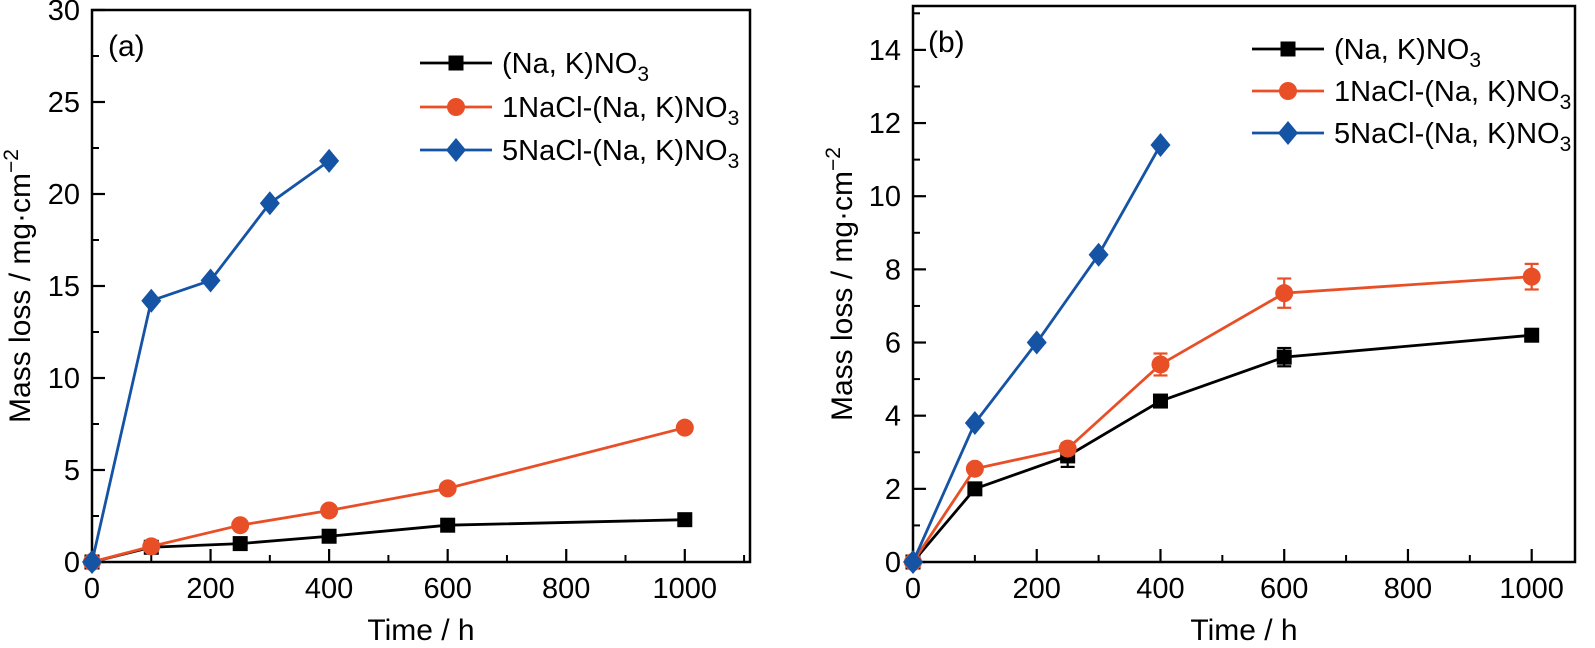 Image resolution: width=1595 pixels, height=648 pixels. What do you see at coordinates (893, 417) in the screenshot?
I see `y-axis-tick-label: 4` at bounding box center [893, 417].